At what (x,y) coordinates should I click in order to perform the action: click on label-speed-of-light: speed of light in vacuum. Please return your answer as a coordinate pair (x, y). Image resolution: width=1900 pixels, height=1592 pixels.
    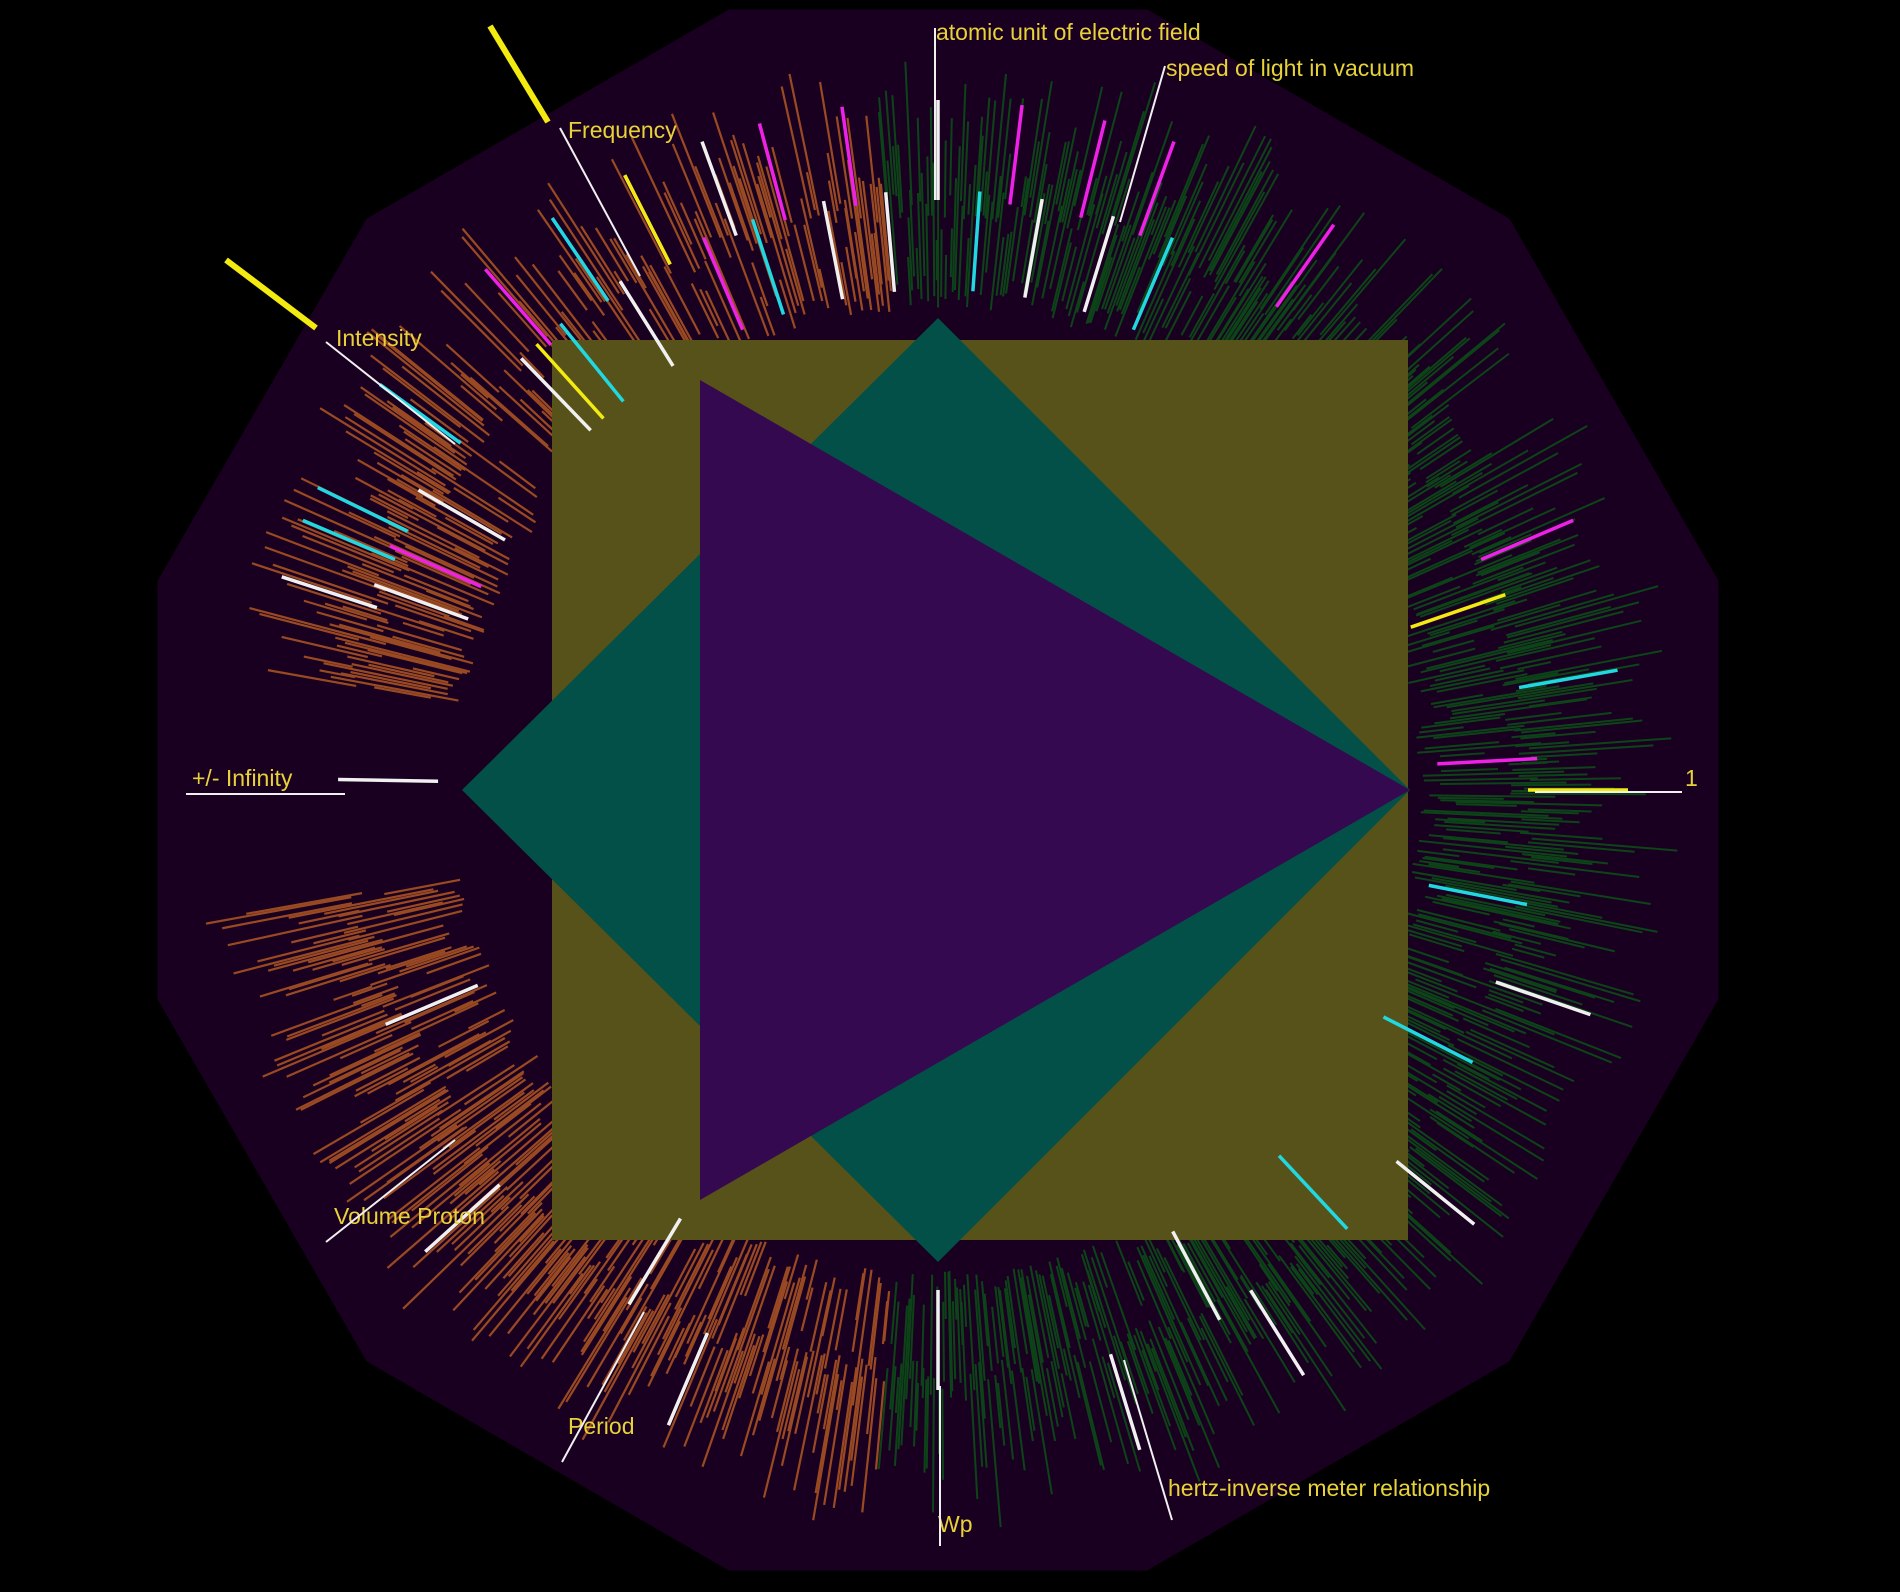
    Looking at the image, I should click on (1290, 68).